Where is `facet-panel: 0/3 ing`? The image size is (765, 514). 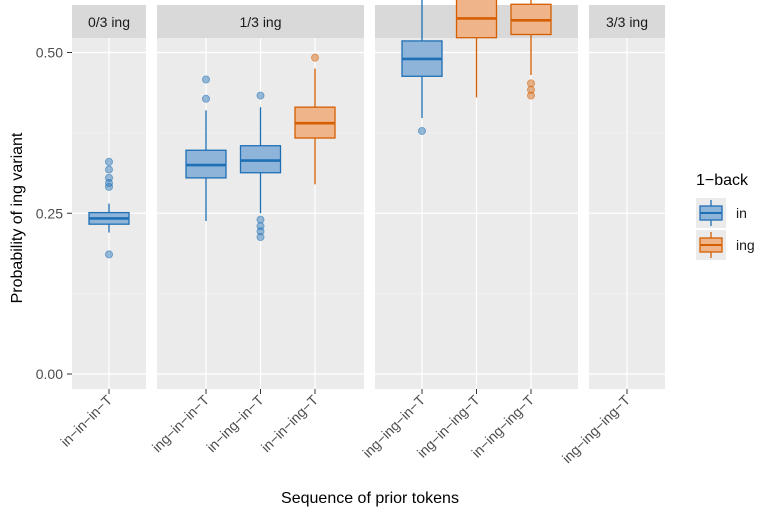 facet-panel: 0/3 ing is located at coordinates (109, 197).